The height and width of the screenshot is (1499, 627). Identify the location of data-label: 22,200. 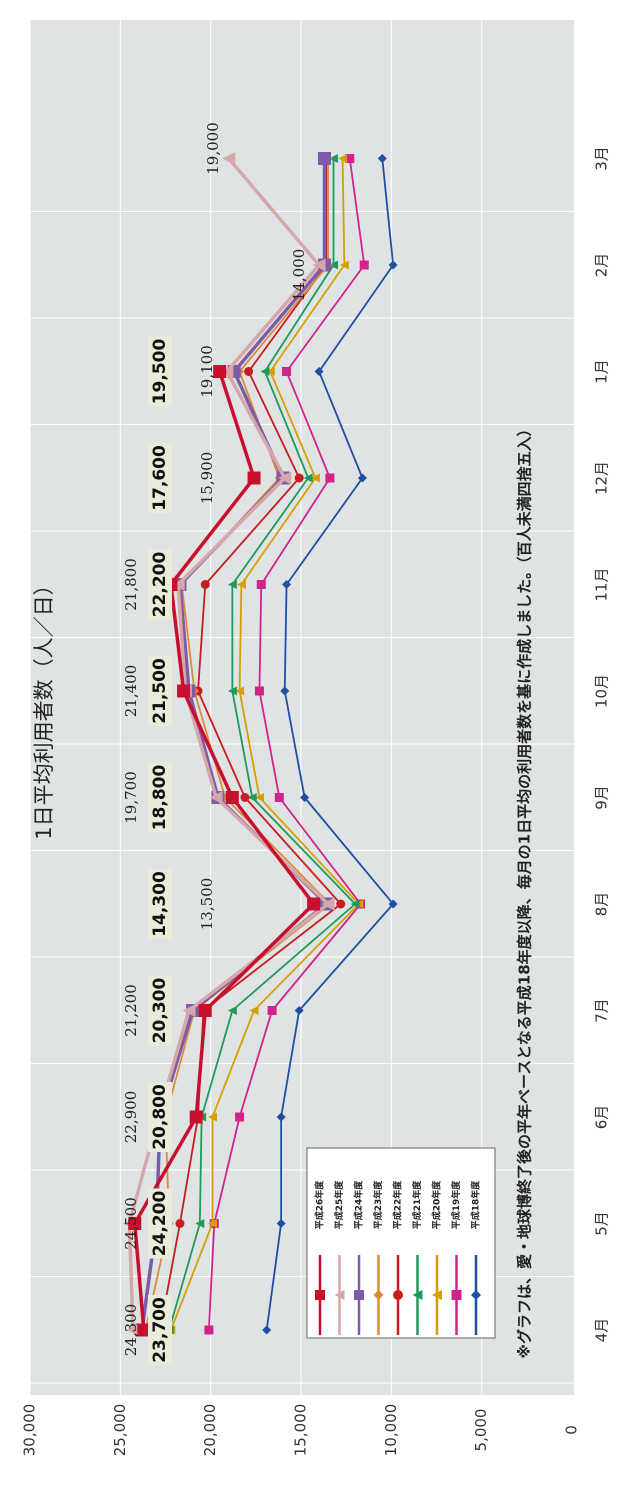
(160, 585).